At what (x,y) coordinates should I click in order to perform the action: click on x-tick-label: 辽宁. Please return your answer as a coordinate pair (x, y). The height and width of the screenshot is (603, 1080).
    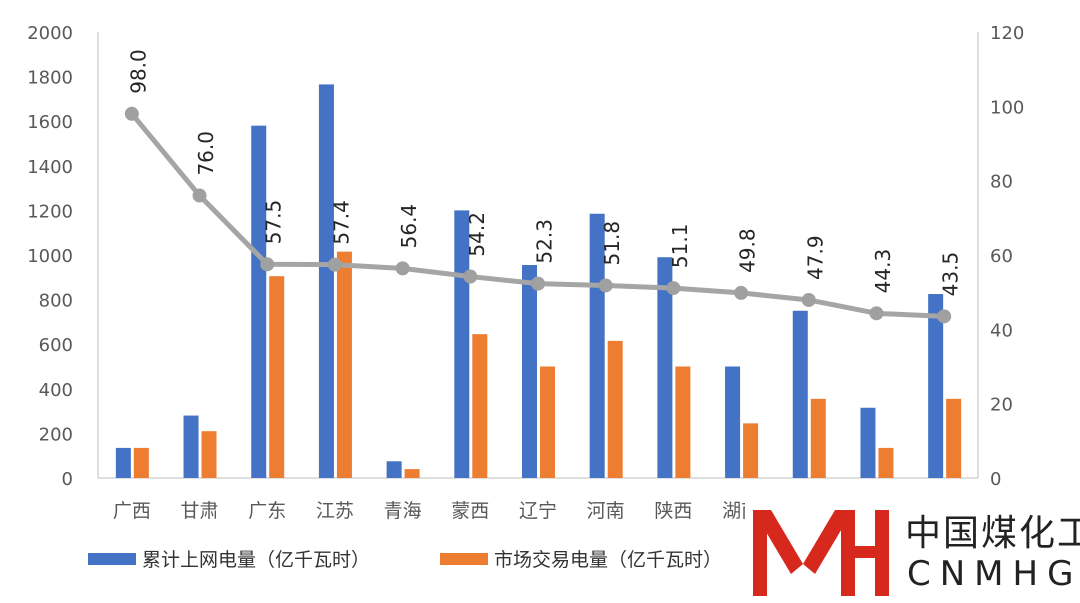
    Looking at the image, I should click on (538, 511).